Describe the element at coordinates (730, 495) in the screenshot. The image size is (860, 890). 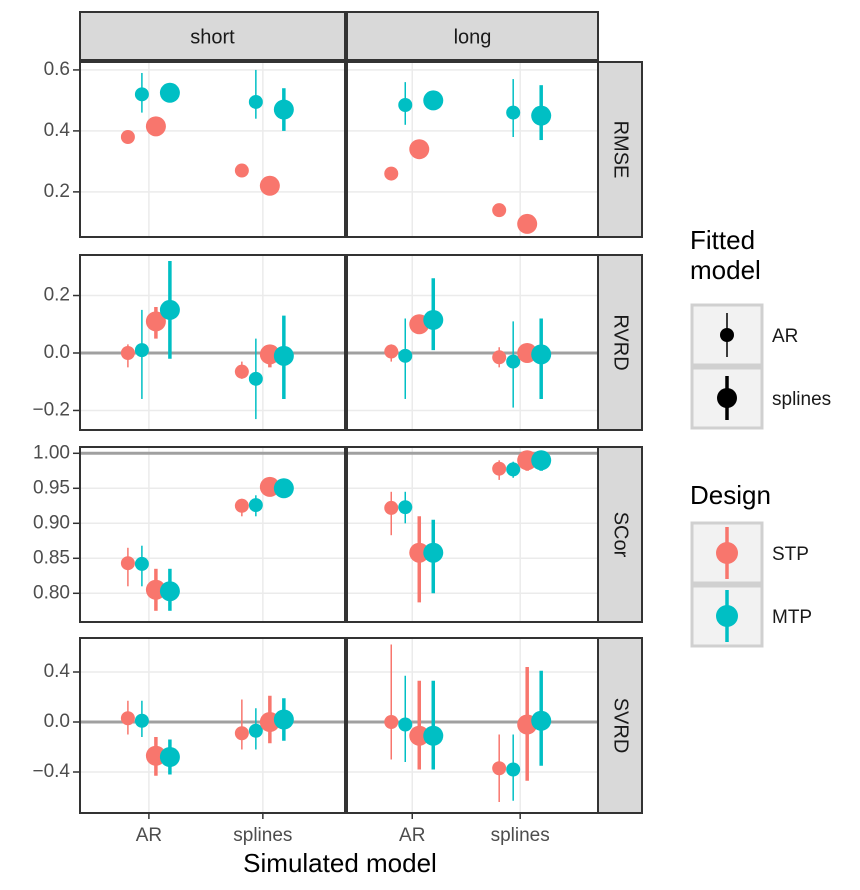
I see `legend-title: Design` at that location.